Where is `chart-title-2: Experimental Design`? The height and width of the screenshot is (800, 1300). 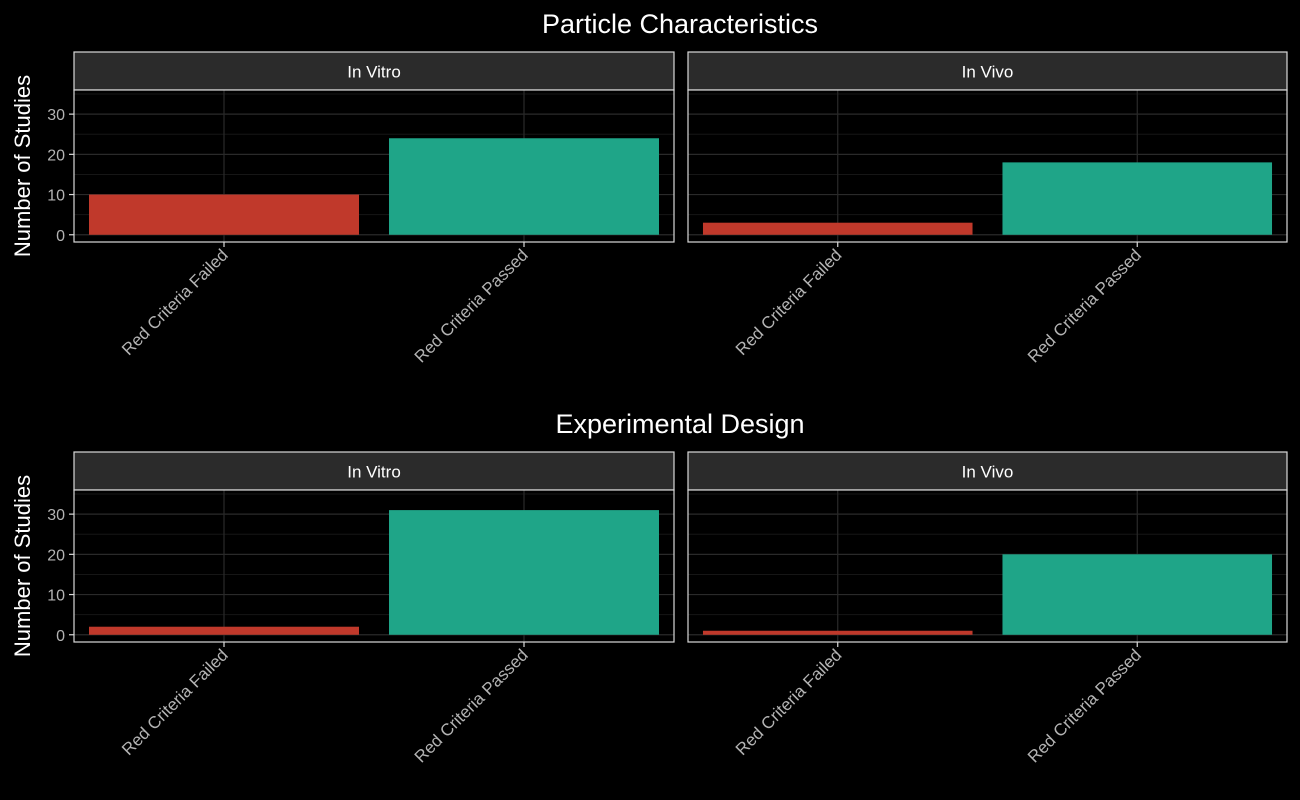
chart-title-2: Experimental Design is located at coordinates (679, 424).